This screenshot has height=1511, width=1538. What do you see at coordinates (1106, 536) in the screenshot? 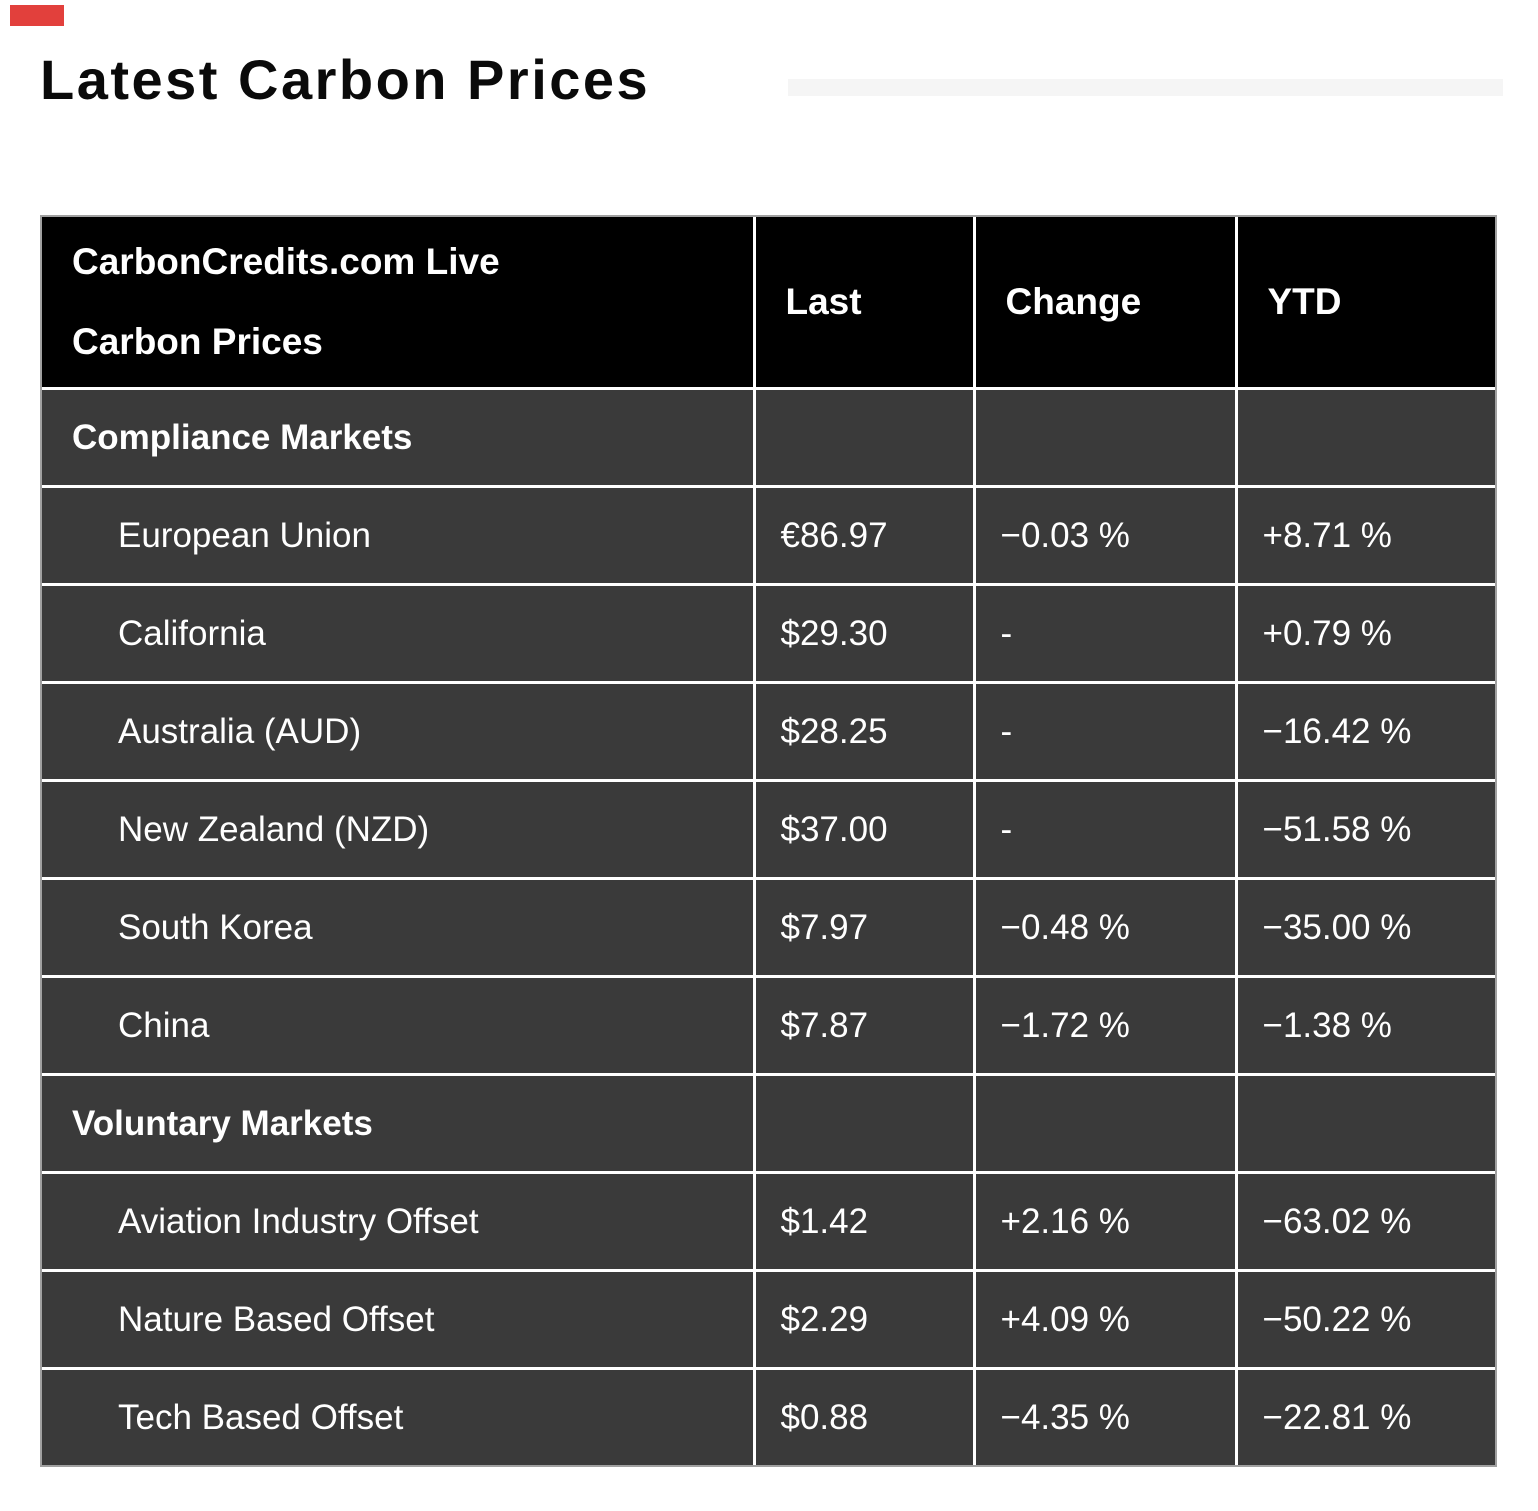
I see `change-cell: −0.03 %` at bounding box center [1106, 536].